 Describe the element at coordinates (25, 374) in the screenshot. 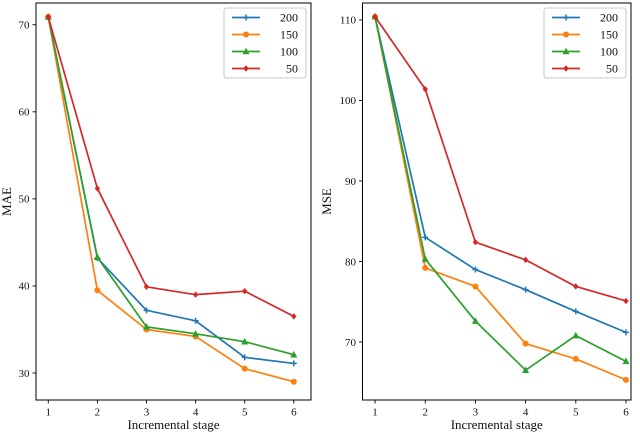

I see `y-tick-label: 30` at that location.